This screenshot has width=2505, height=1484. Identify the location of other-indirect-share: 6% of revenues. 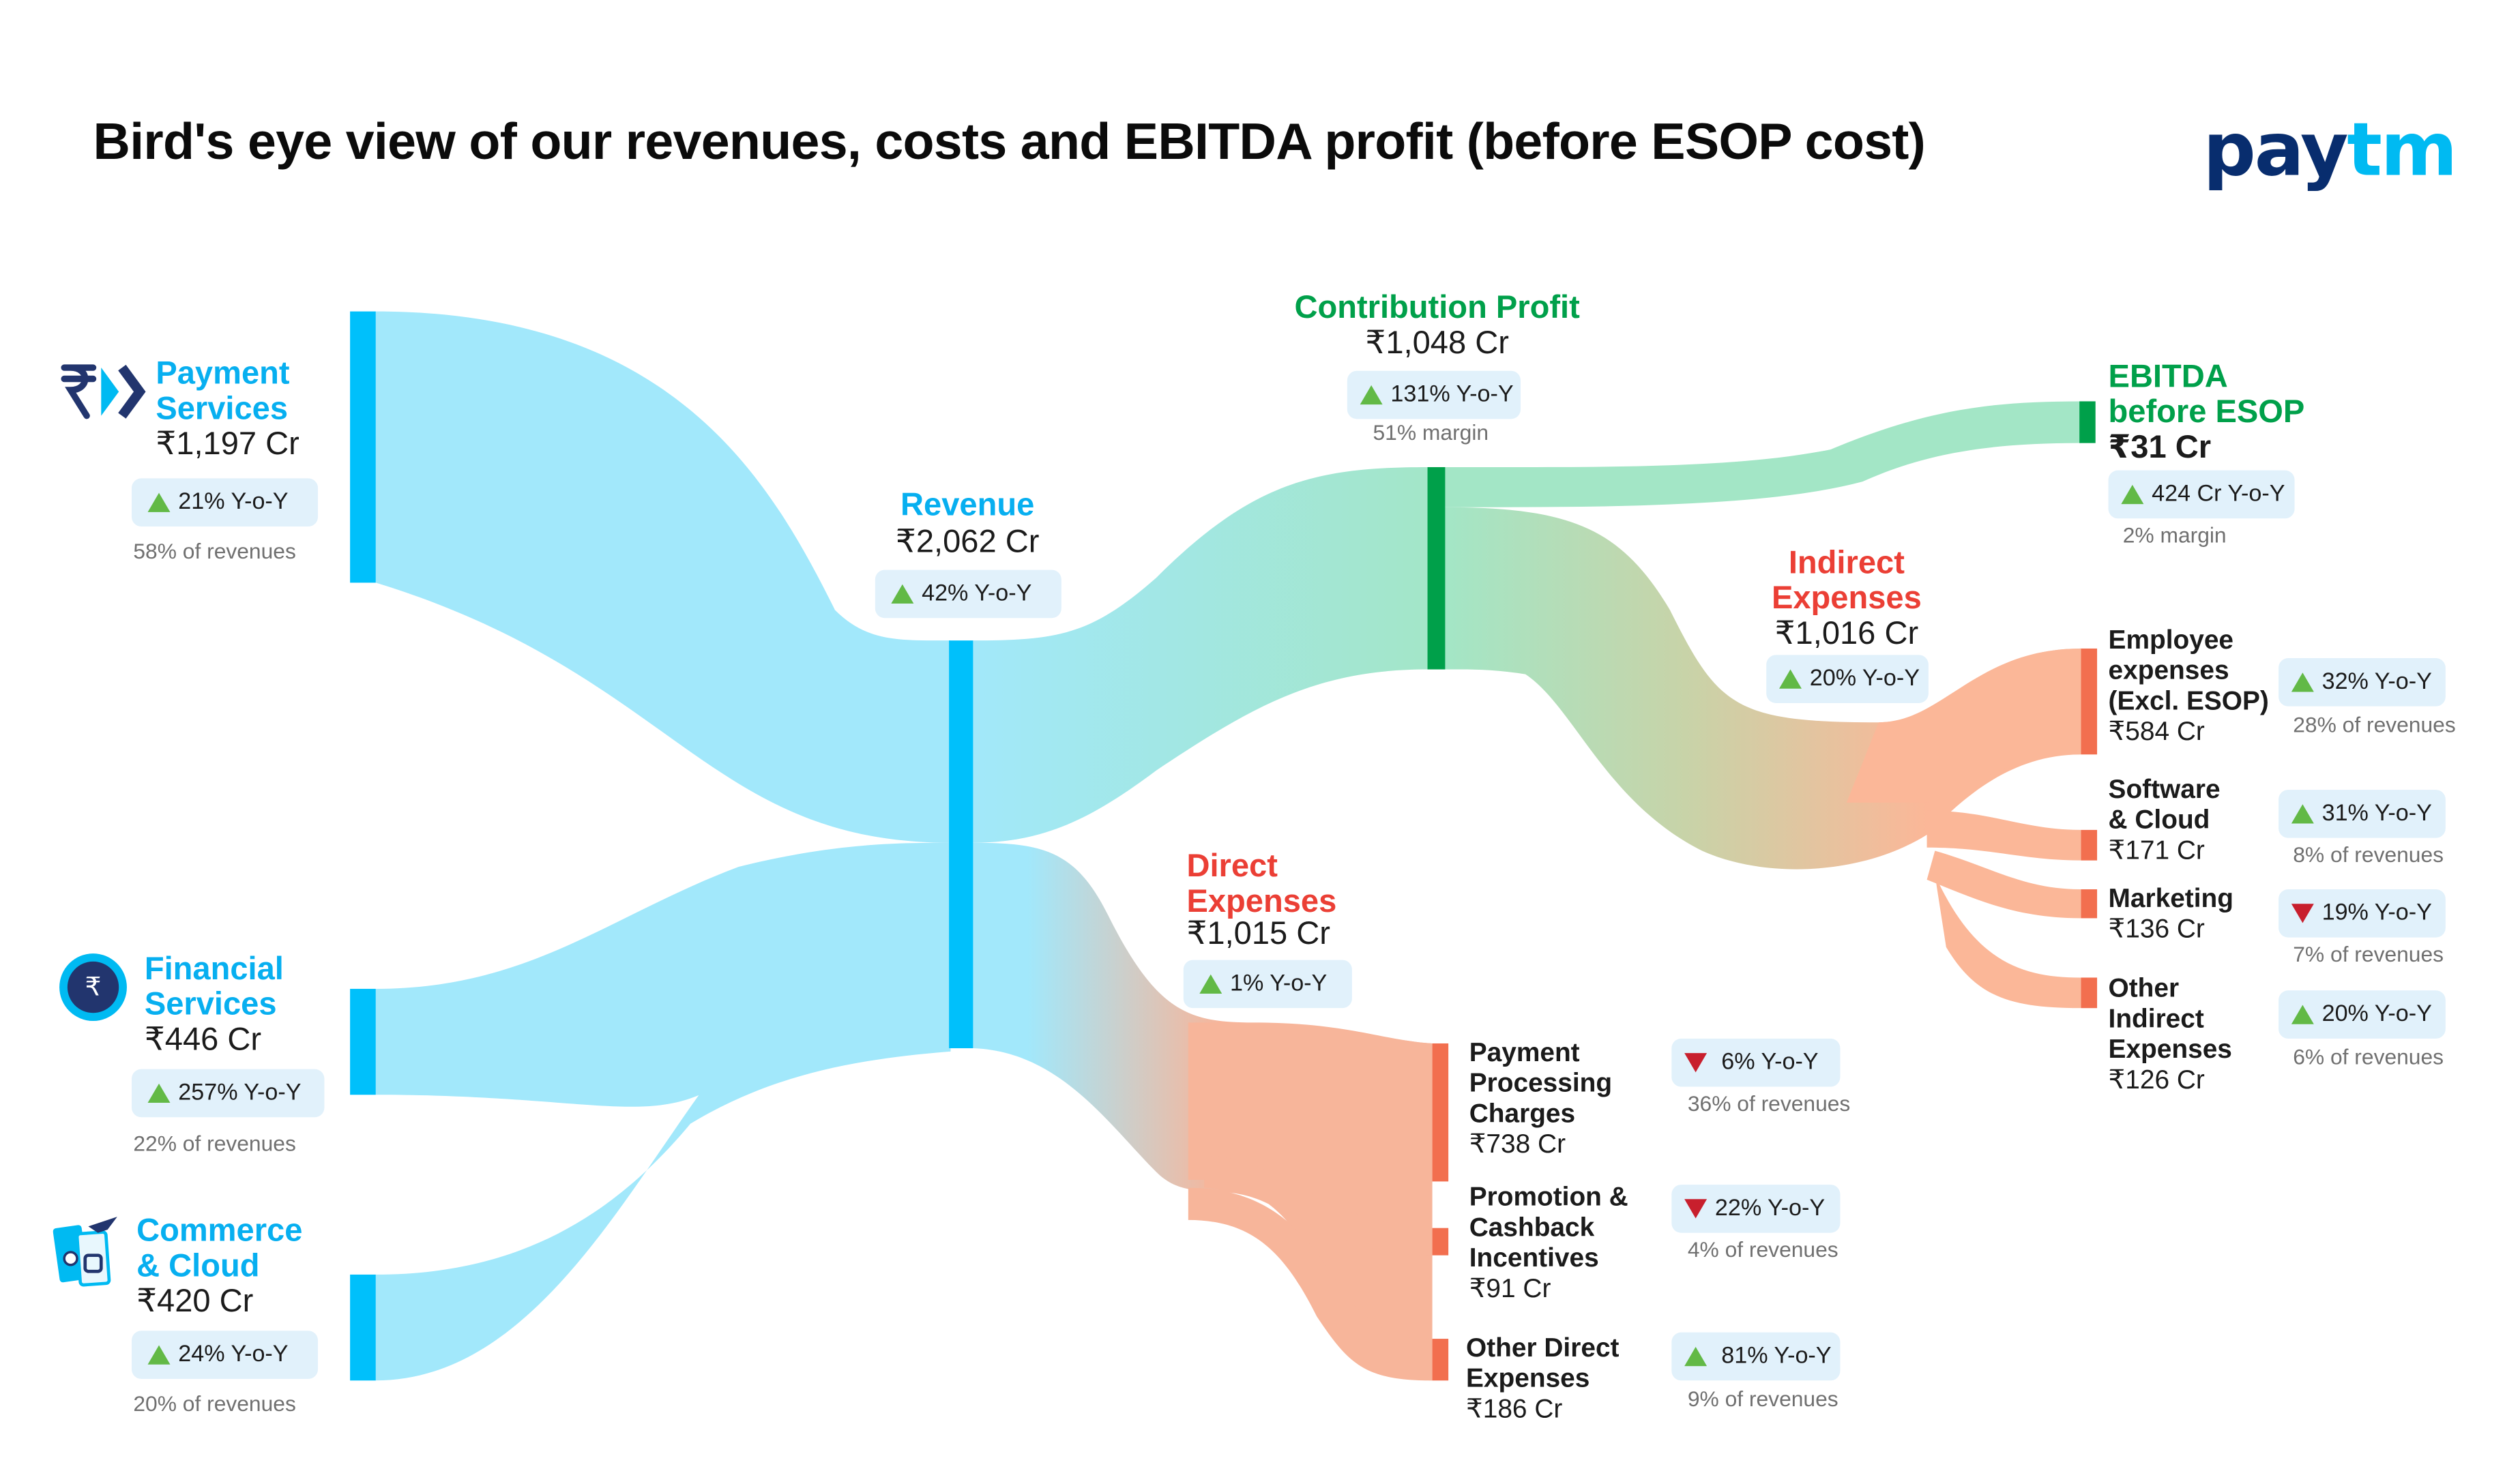
(2368, 1057).